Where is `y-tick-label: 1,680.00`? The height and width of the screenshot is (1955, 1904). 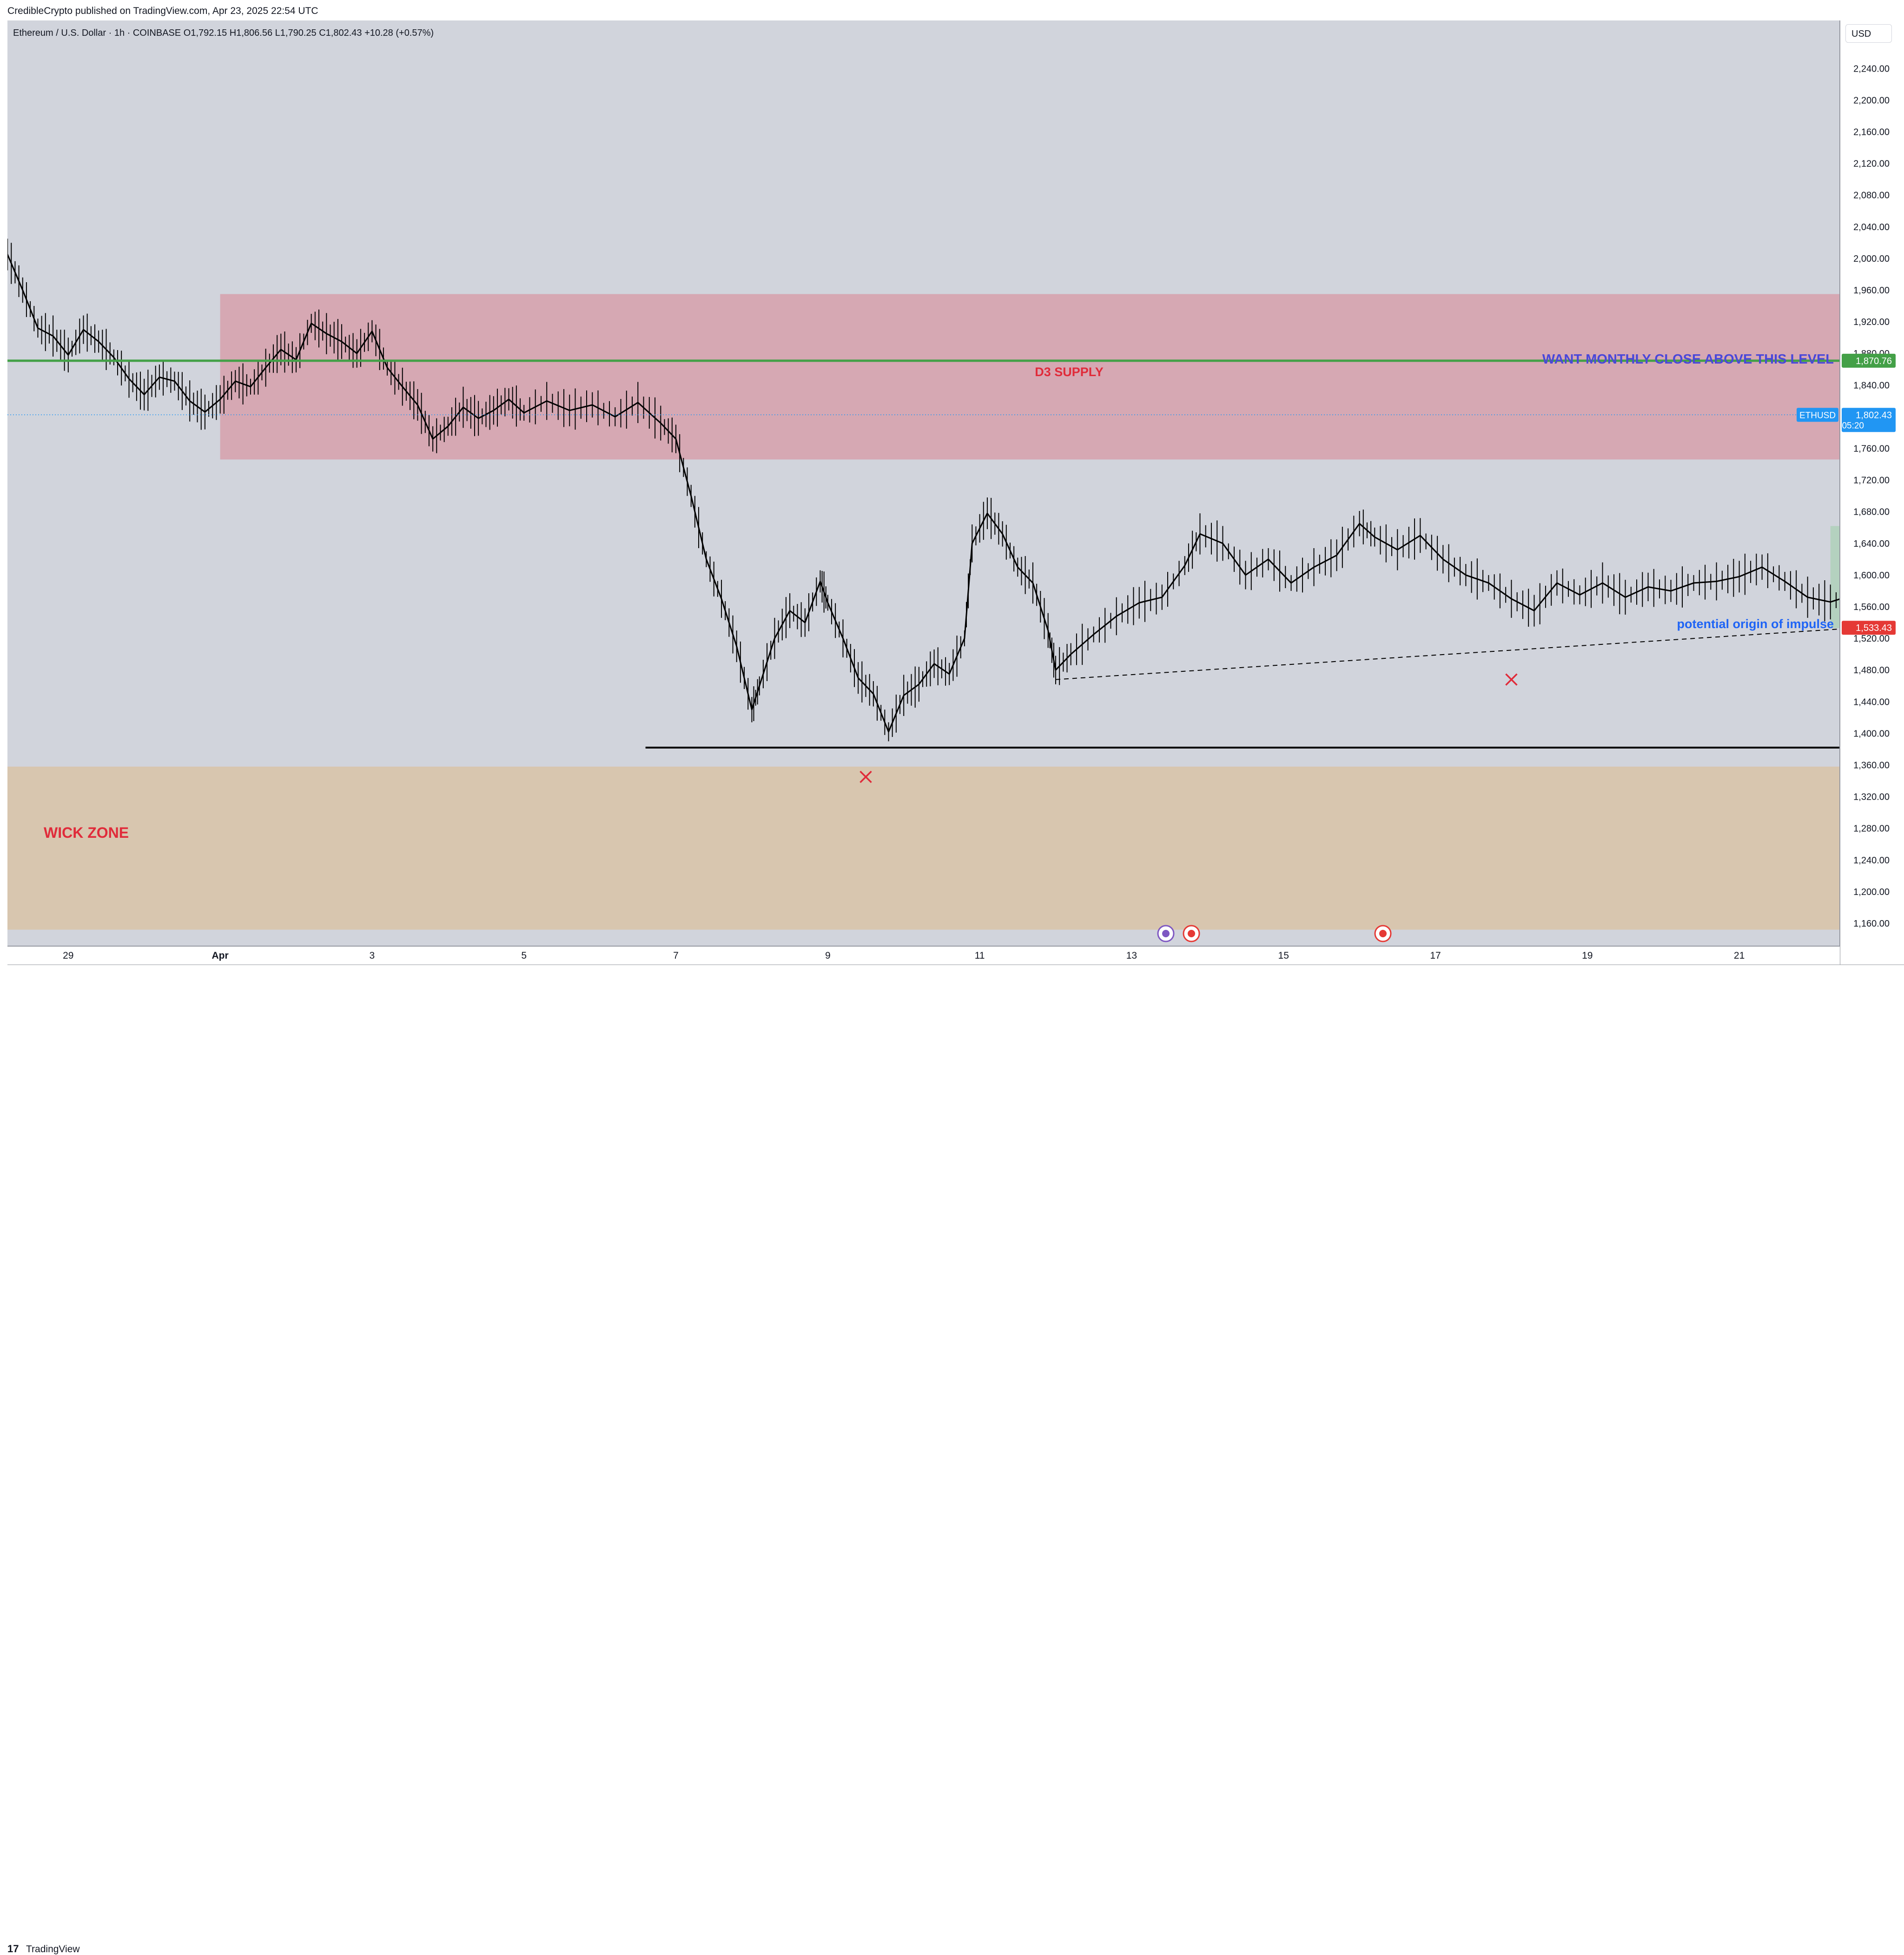
y-tick-label: 1,680.00 is located at coordinates (1871, 512).